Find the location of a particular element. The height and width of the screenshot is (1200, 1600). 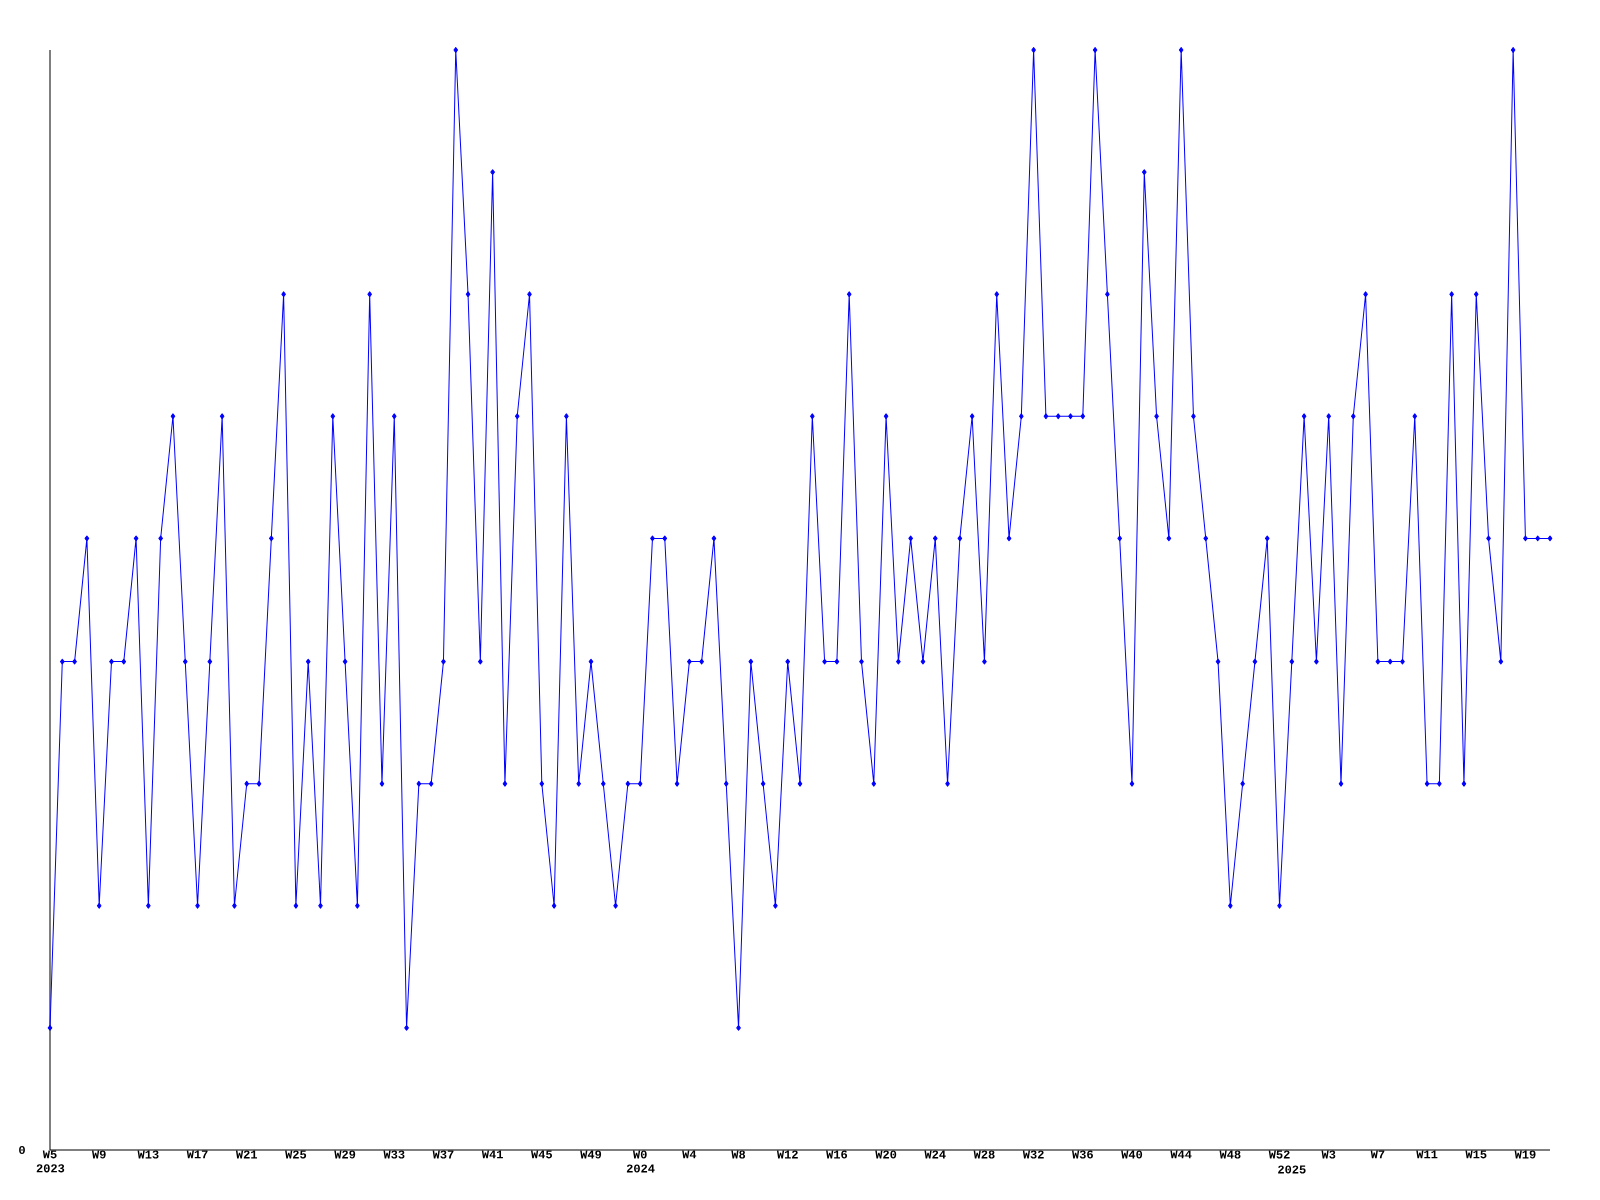

x-tick-label: W24 is located at coordinates (935, 1154).